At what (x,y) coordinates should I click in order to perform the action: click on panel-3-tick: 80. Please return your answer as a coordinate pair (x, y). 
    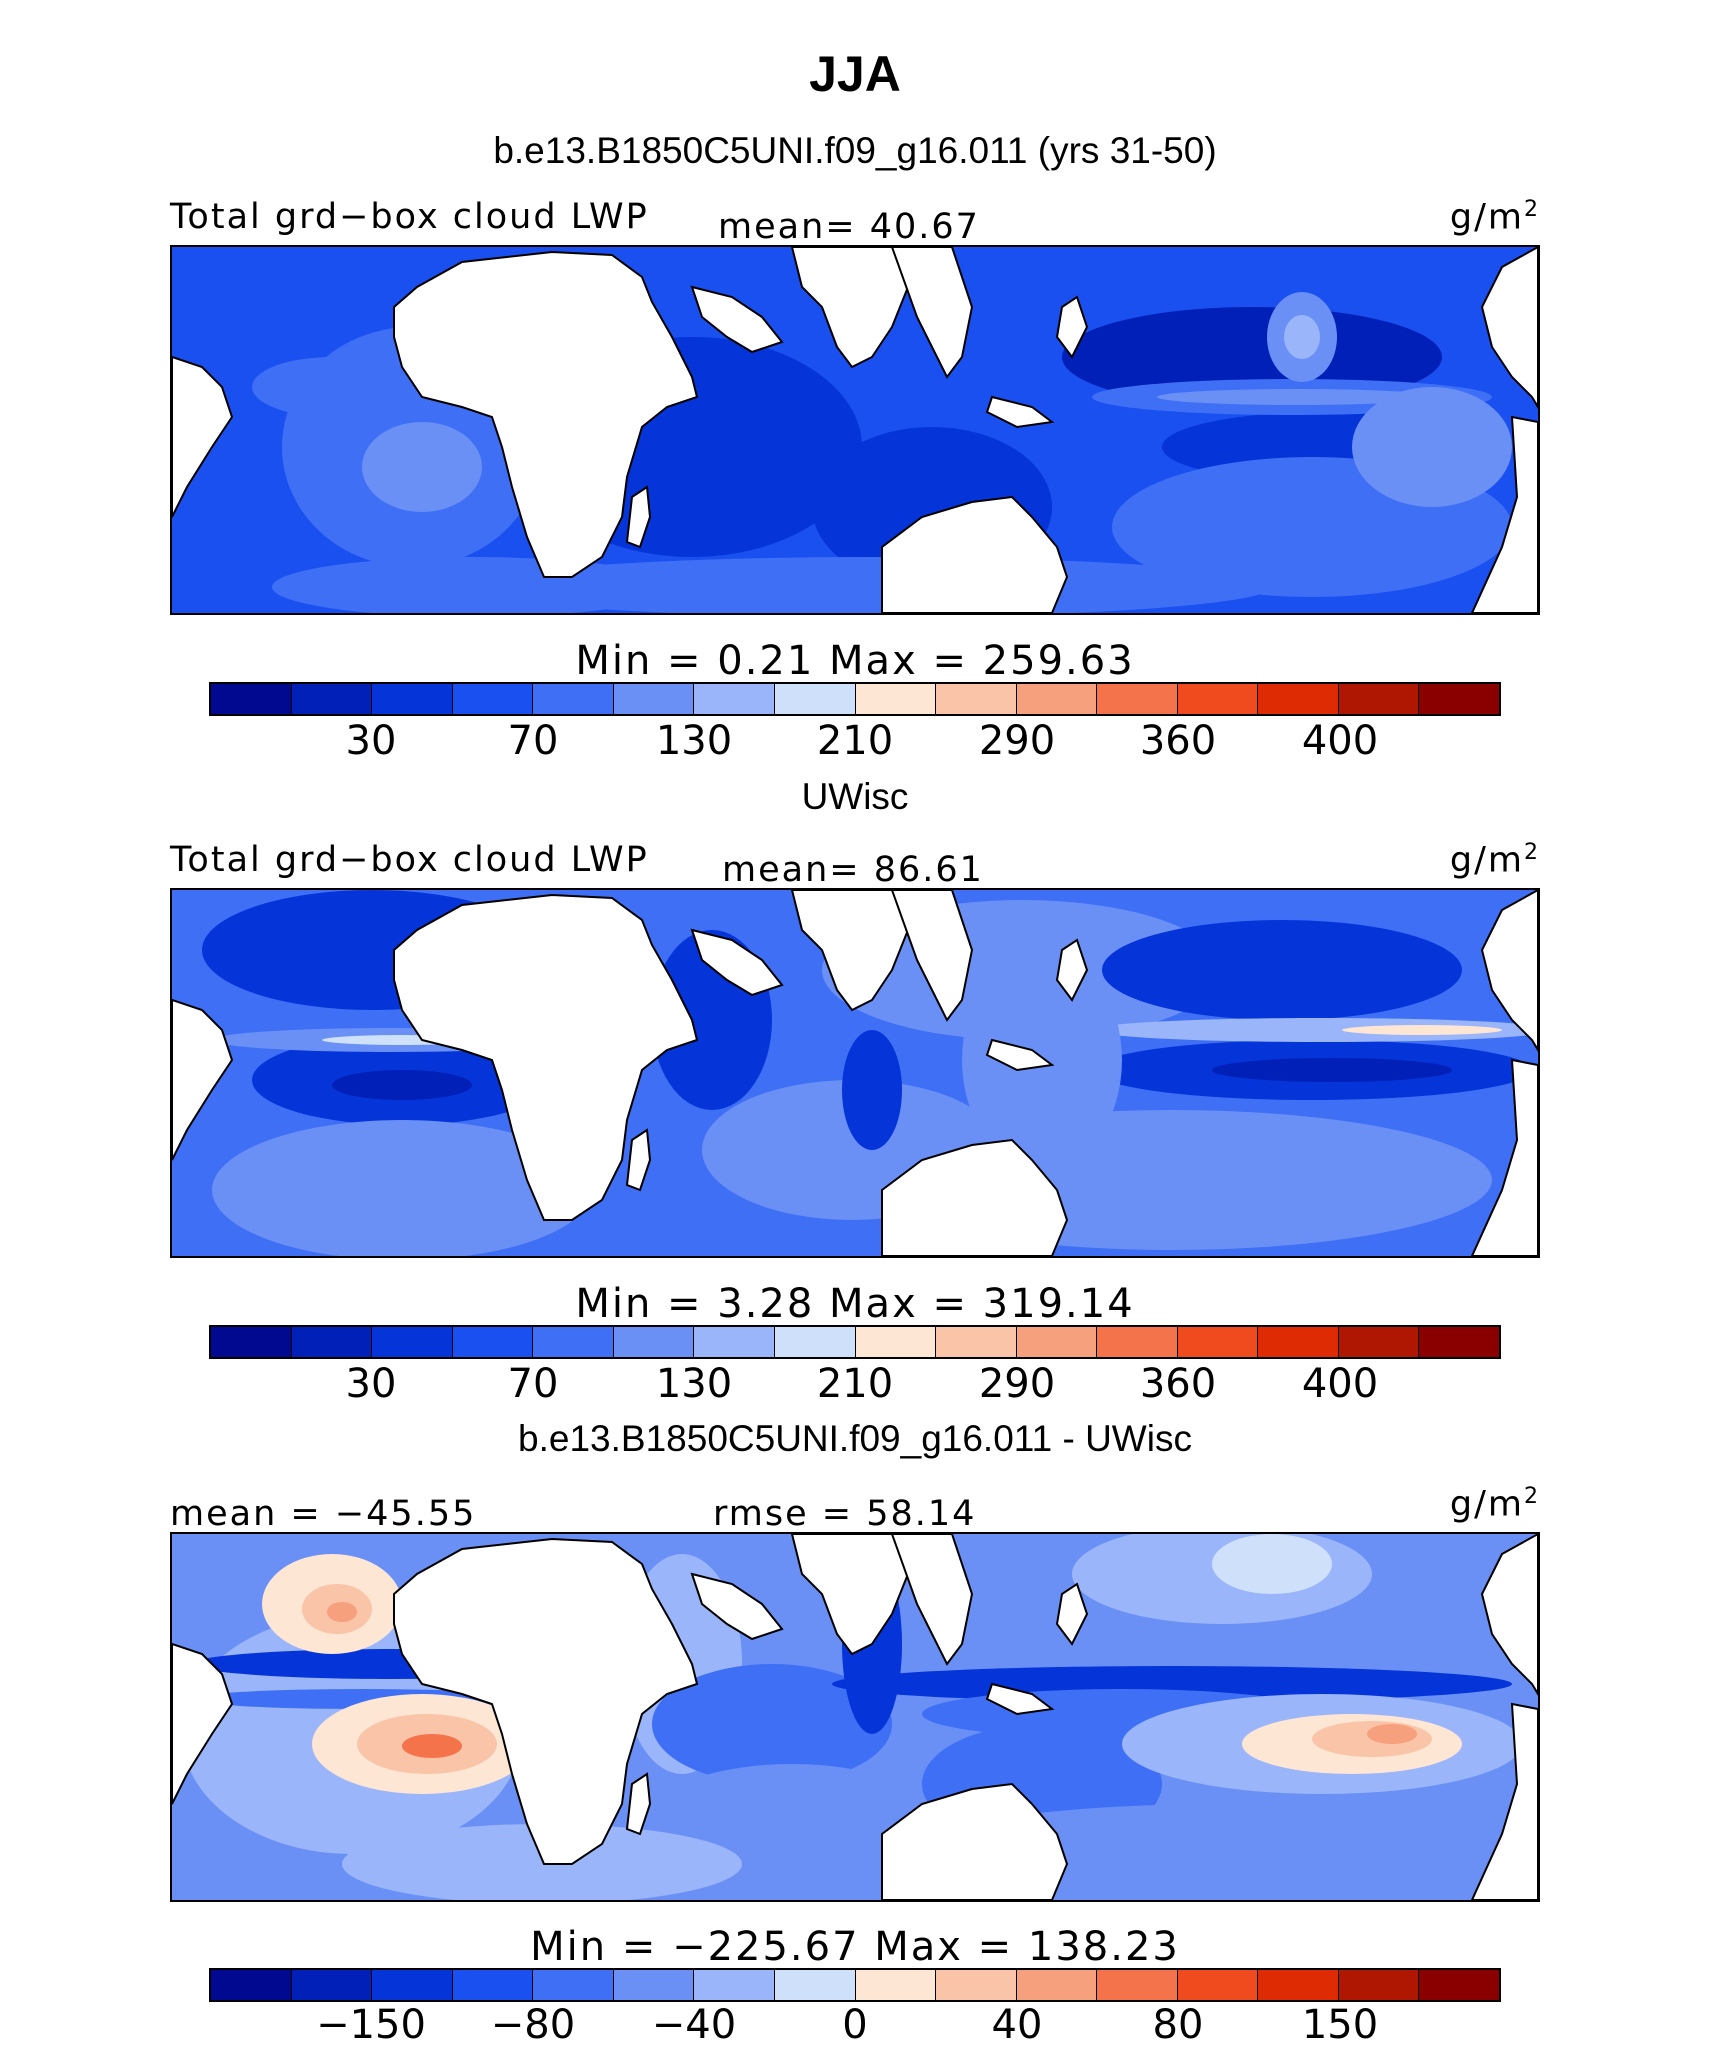
    Looking at the image, I should click on (1178, 2025).